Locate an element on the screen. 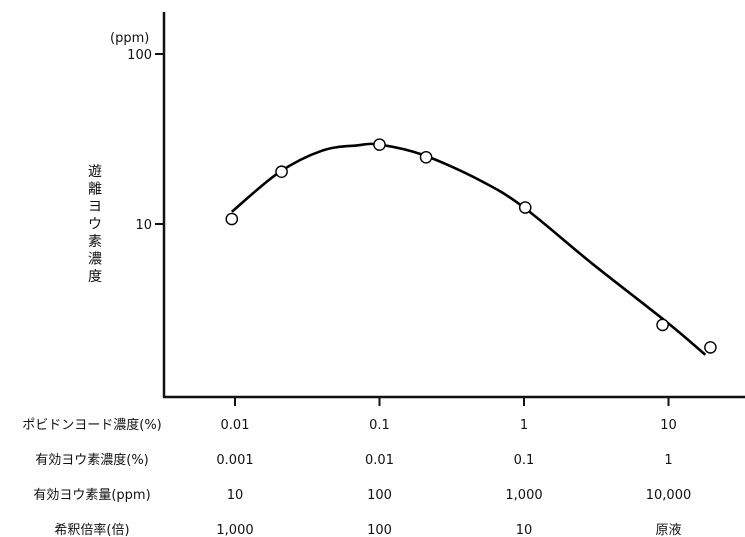 The image size is (745, 537). y-tick-label: 10 is located at coordinates (143, 225).